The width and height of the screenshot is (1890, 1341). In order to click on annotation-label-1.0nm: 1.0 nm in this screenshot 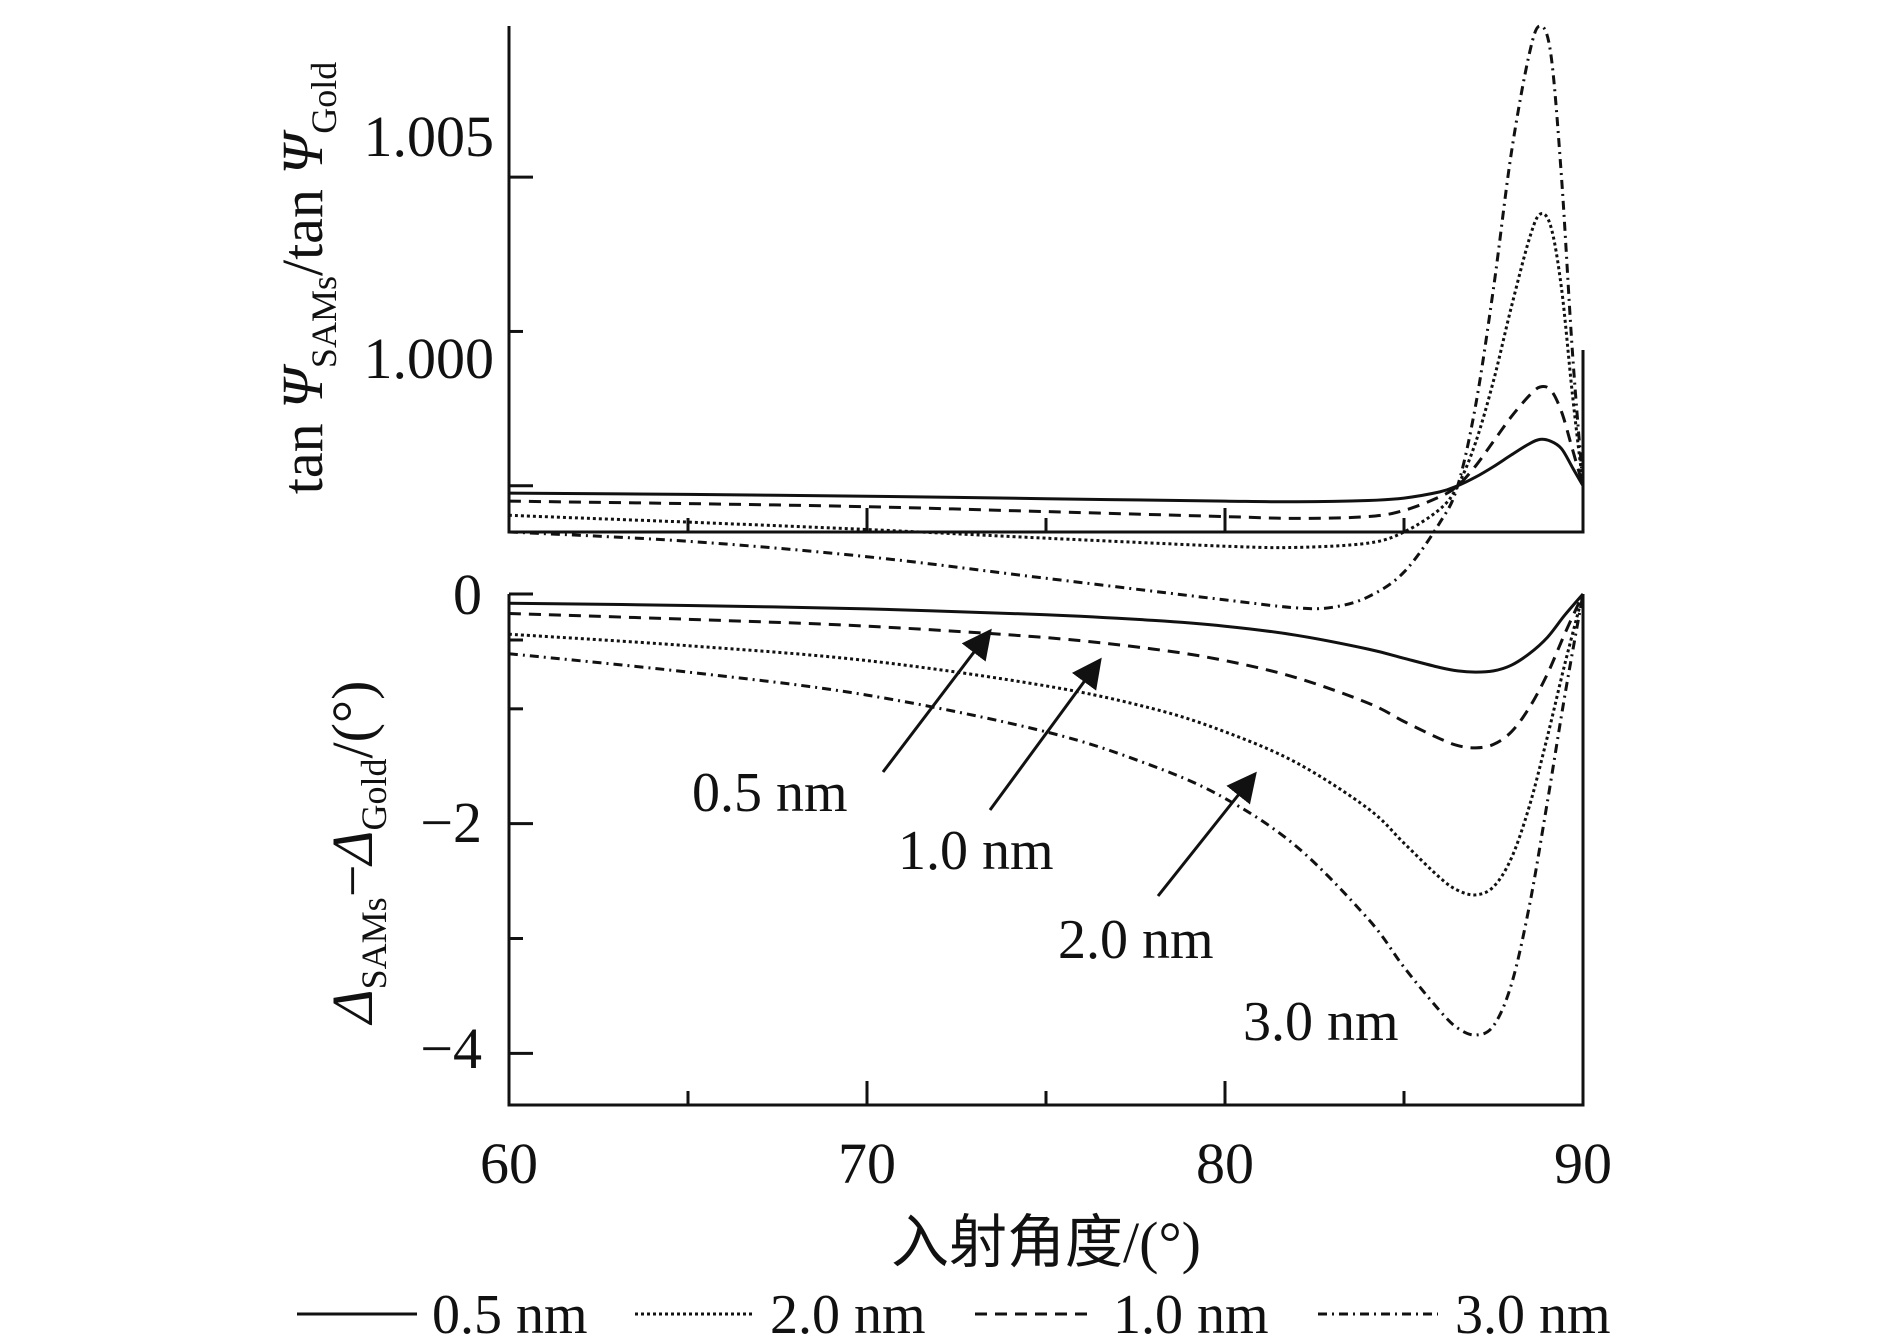, I will do `click(976, 851)`.